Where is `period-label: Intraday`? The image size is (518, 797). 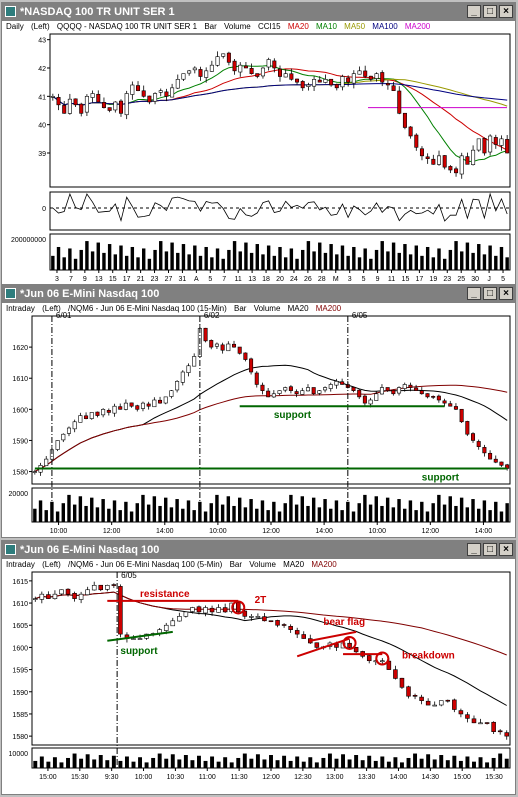 period-label: Intraday is located at coordinates (20, 308).